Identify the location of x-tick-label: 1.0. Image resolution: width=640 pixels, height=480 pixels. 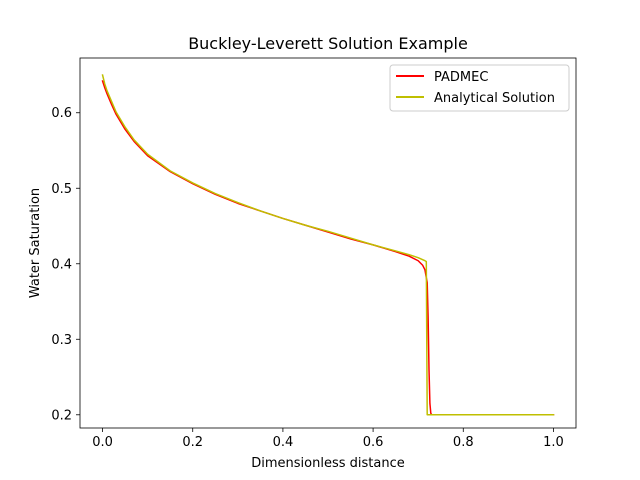
(553, 442).